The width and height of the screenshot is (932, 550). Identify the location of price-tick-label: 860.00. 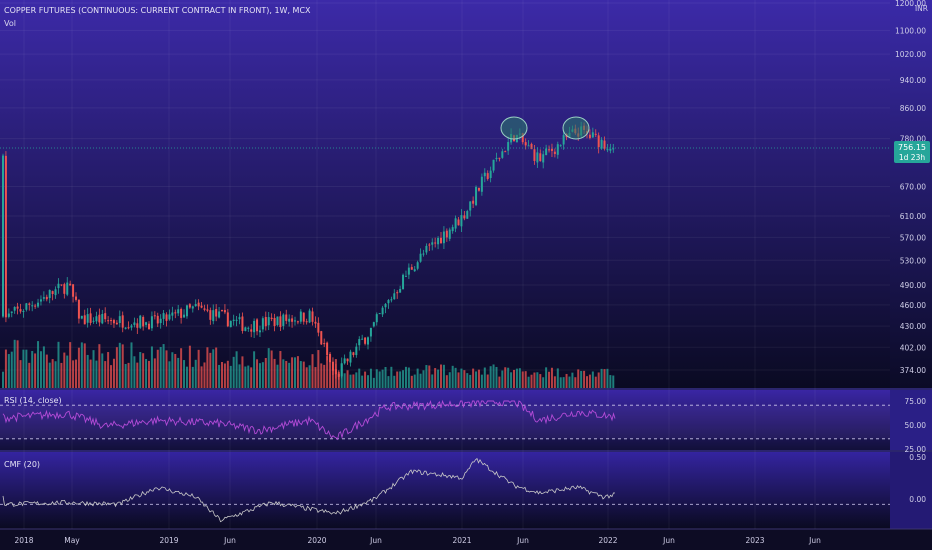
(913, 108).